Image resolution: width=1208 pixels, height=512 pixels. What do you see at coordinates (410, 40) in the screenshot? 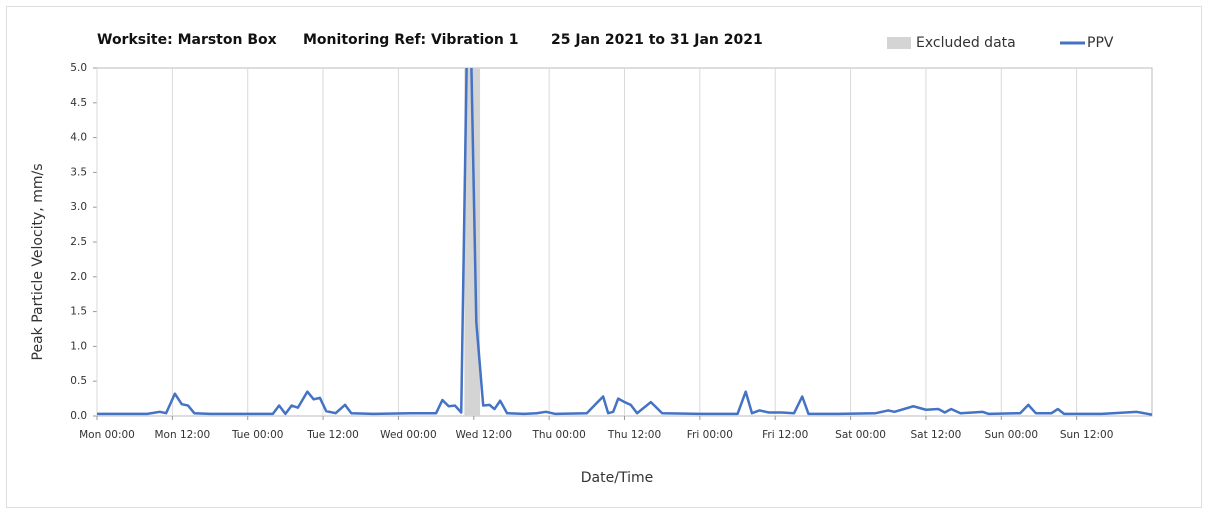
I see `title-ref: Monitoring Ref: Vibration 1` at bounding box center [410, 40].